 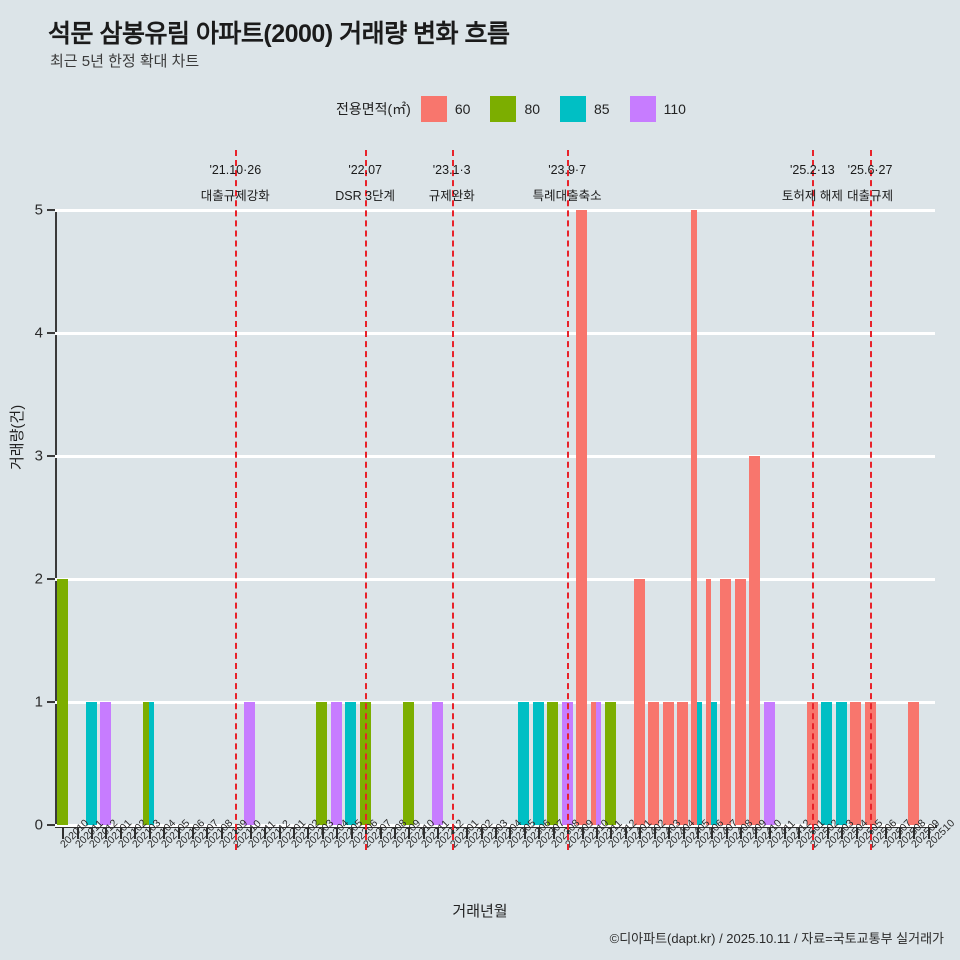 I want to click on annotation-date-202207: '22.07, so click(x=365, y=170).